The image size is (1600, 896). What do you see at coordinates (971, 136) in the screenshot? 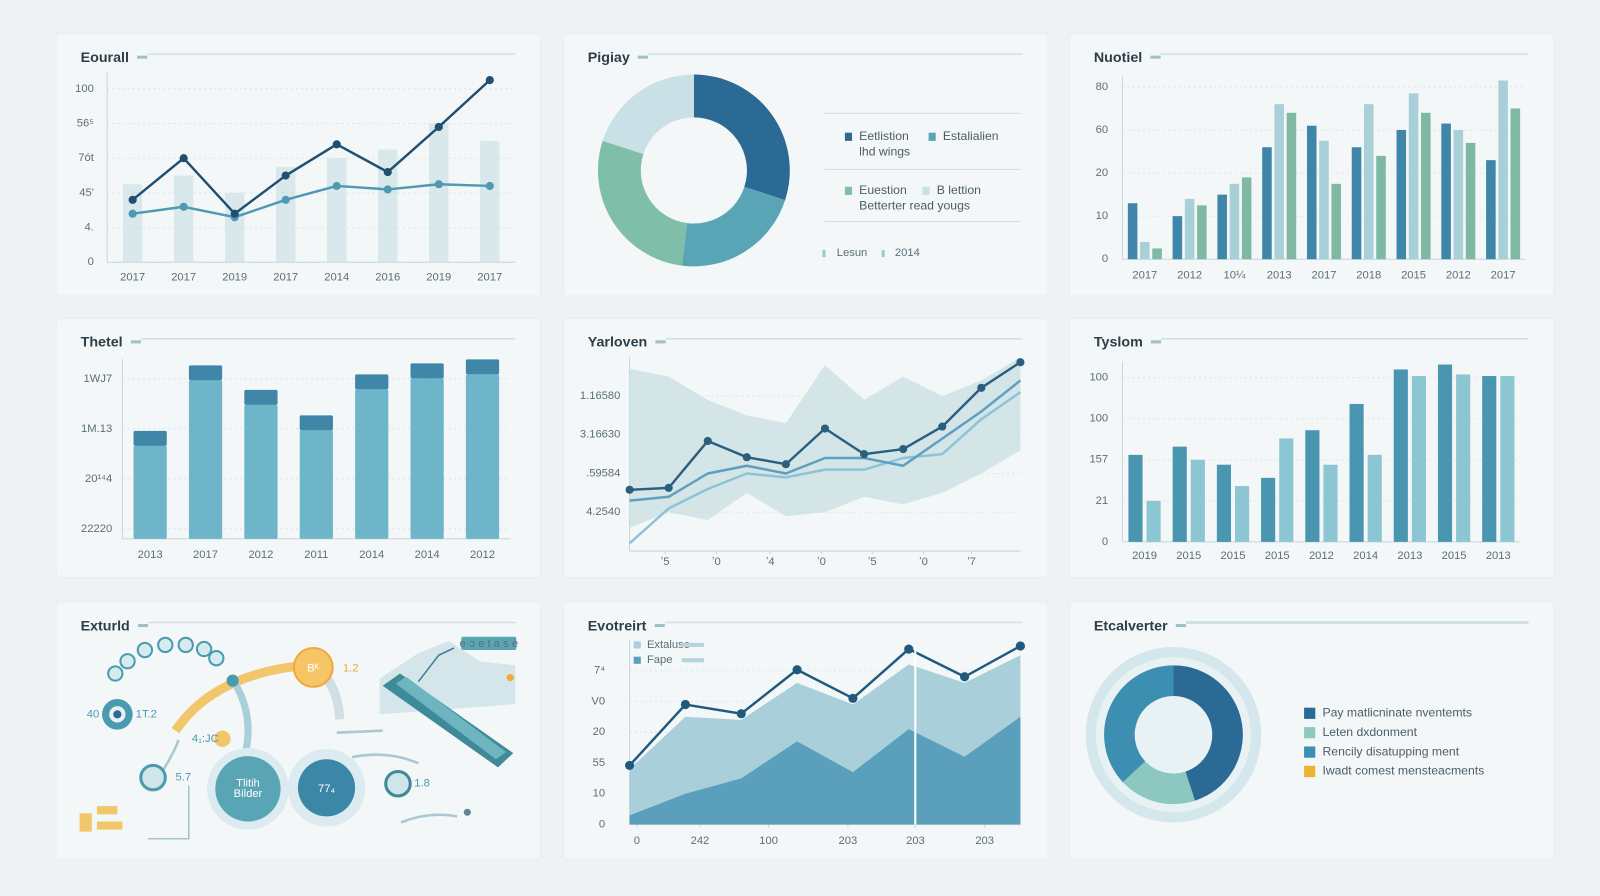
I see `legend-label: Estalialien` at bounding box center [971, 136].